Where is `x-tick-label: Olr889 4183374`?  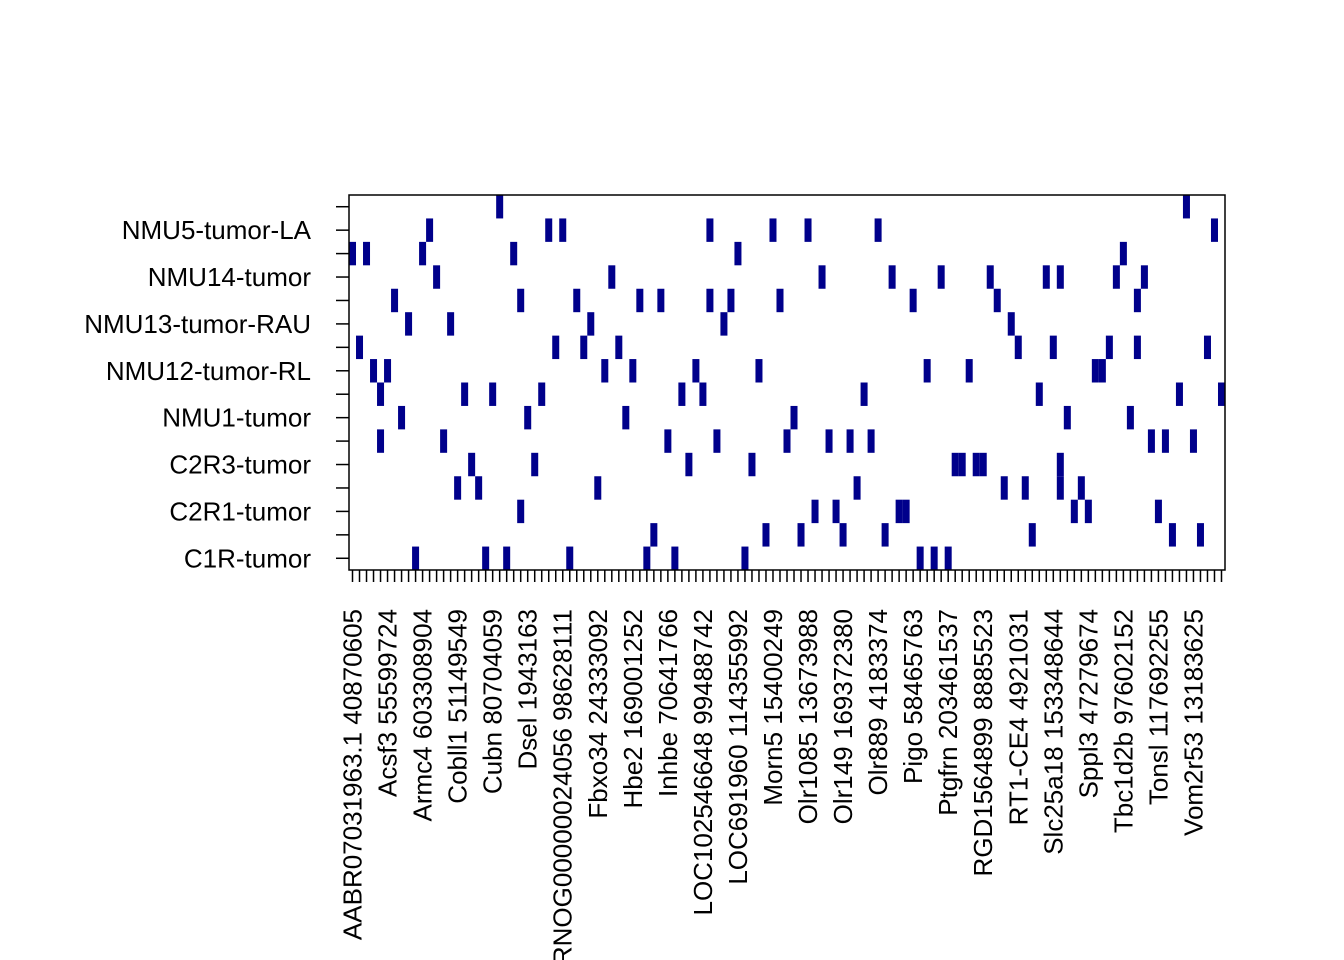 x-tick-label: Olr889 4183374 is located at coordinates (878, 702).